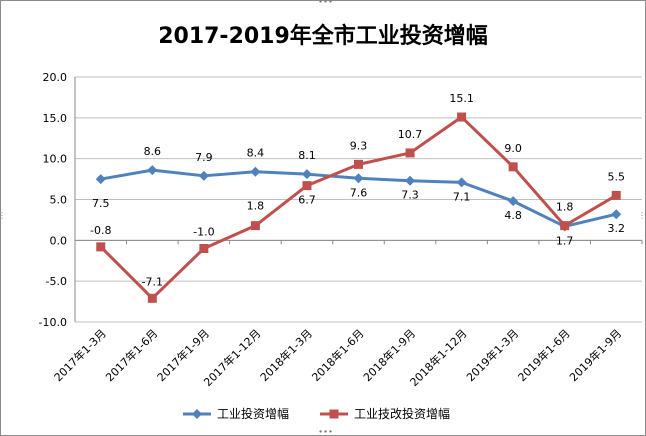 The width and height of the screenshot is (646, 436). What do you see at coordinates (616, 228) in the screenshot?
I see `data-label: 3.2` at bounding box center [616, 228].